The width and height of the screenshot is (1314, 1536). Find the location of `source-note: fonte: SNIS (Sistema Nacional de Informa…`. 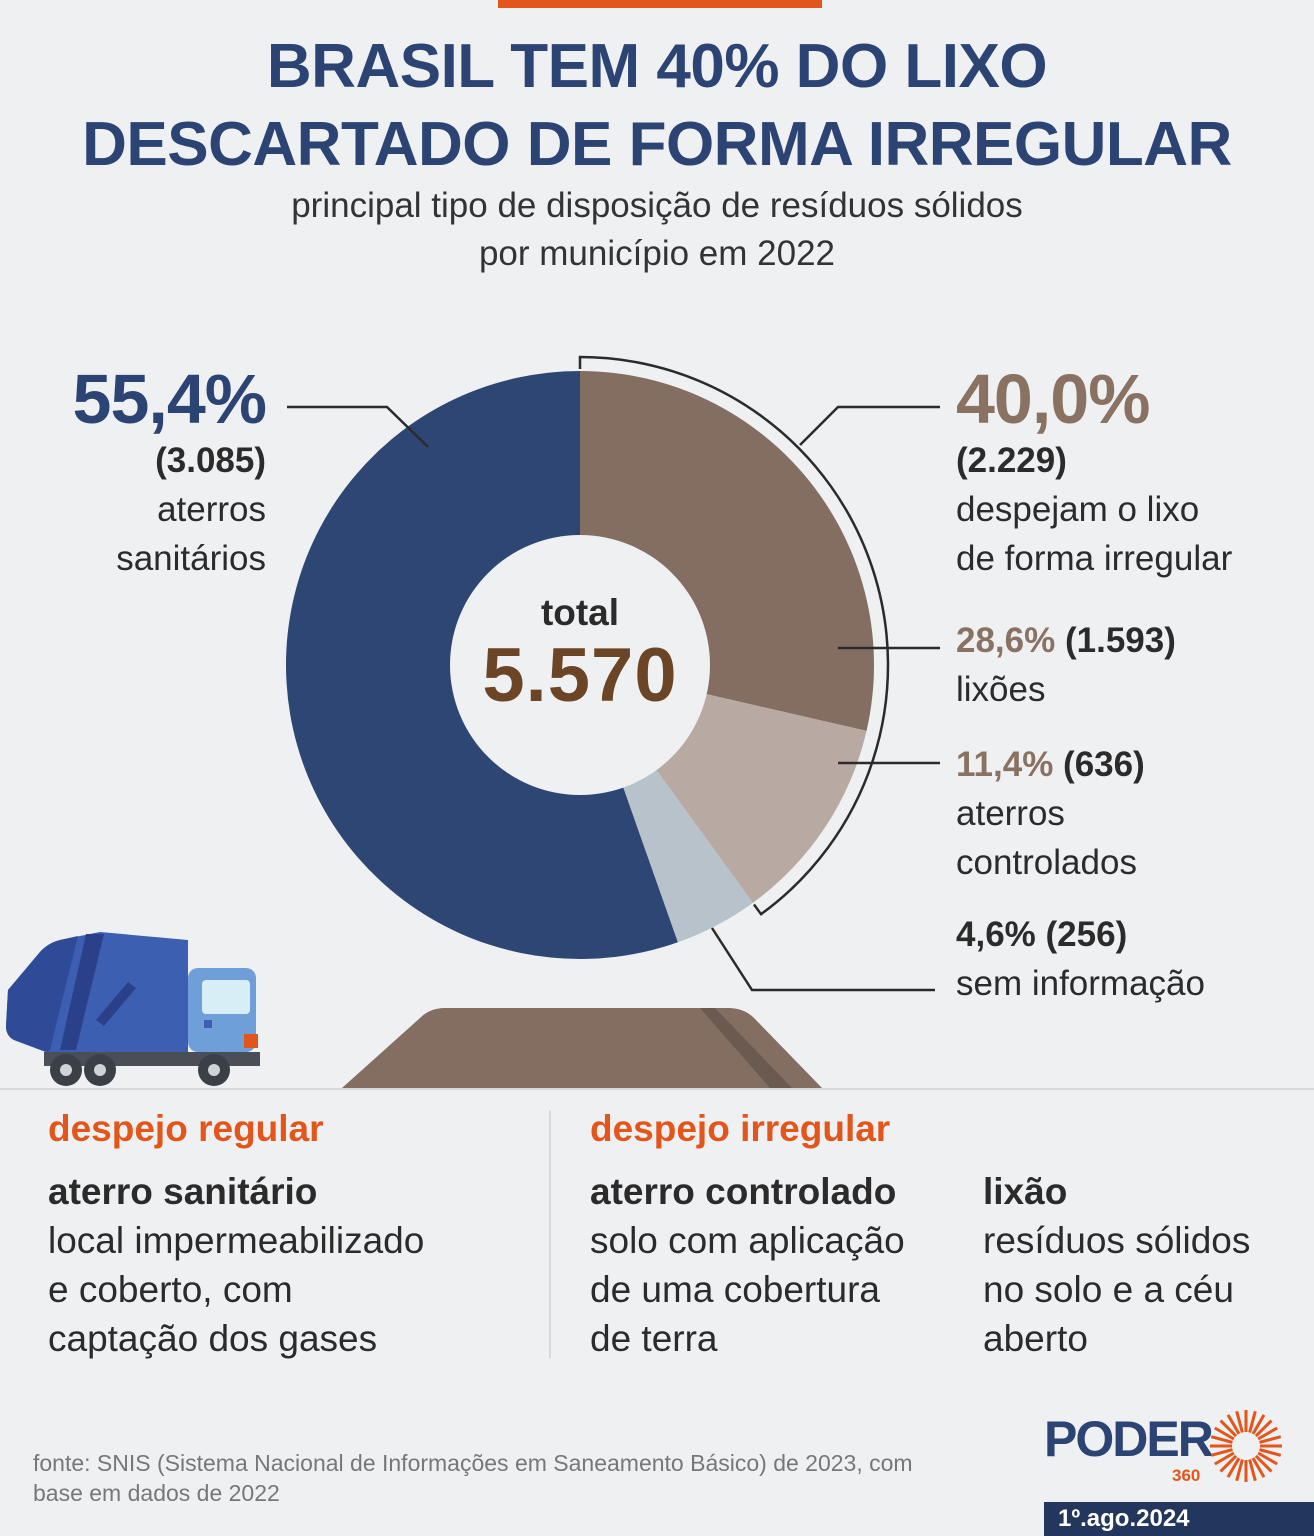

source-note: fonte: SNIS (Sistema Nacional de Informa… is located at coordinates (513, 1478).